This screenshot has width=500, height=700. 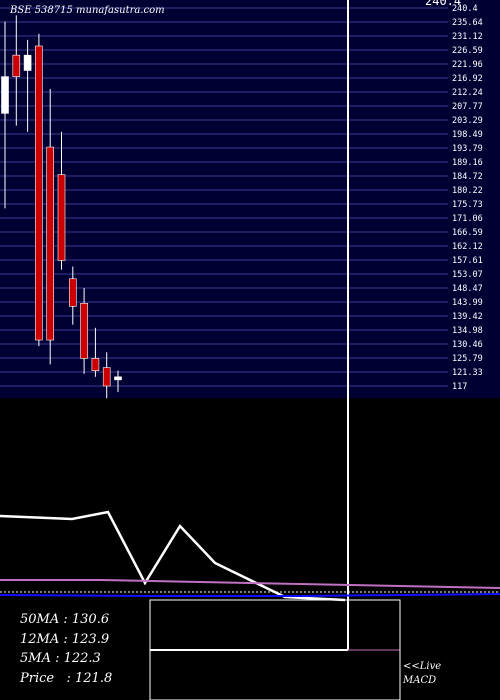 I want to click on price-tick-label: 180.22, so click(x=467, y=191).